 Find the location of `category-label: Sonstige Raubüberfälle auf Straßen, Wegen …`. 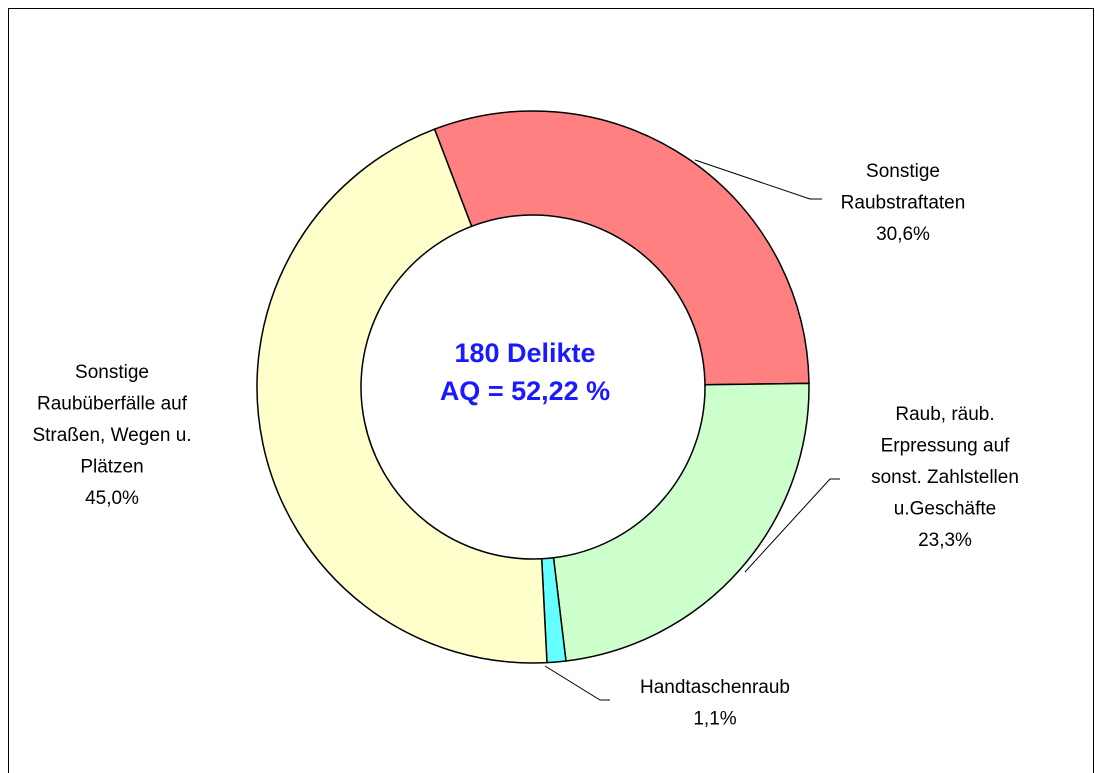

category-label: Sonstige Raubüberfälle auf Straßen, Wegen … is located at coordinates (111, 420).